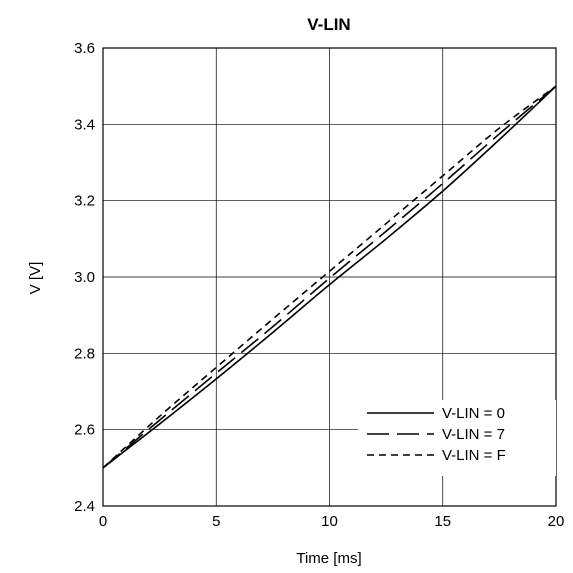  I want to click on y-tick-labels: 2.4 2.6 2.8 3.0 3.2 3.4 3.6, so click(84, 277).